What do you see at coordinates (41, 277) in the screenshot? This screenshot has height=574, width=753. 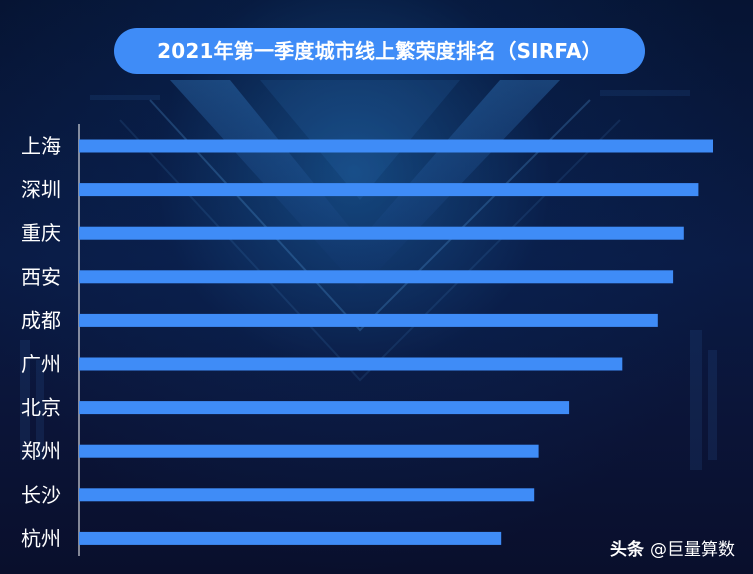 I see `category-label-3: 西安` at bounding box center [41, 277].